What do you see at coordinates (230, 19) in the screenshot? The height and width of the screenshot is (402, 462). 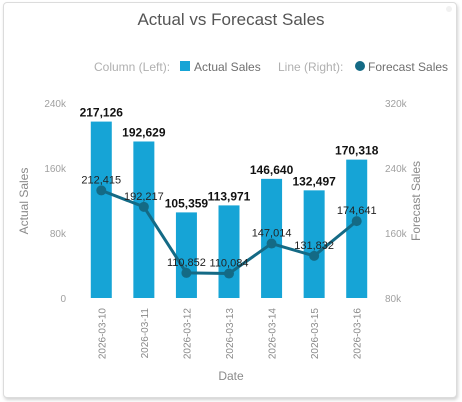 I see `chart-title: Actual vs Forecast Sales` at bounding box center [230, 19].